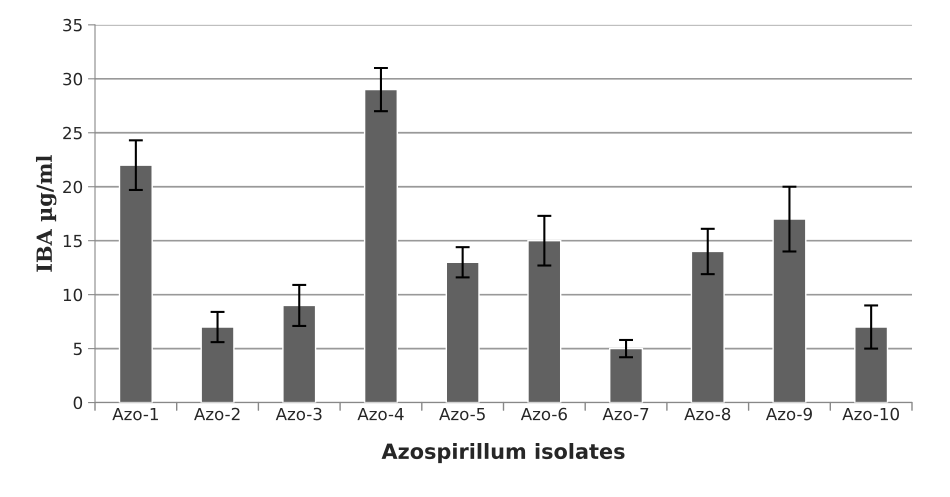 The height and width of the screenshot is (497, 950). I want to click on x-tick-label: Azo-1, so click(135, 414).